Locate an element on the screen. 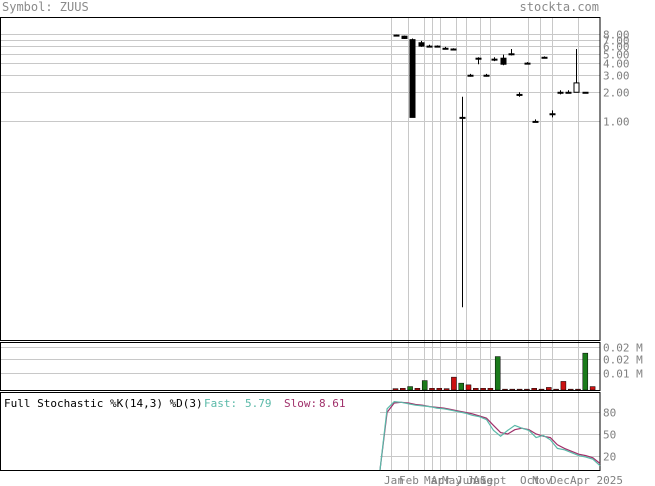 Image resolution: width=655 pixels, height=486 pixels. slow-value: 8.61 is located at coordinates (332, 403).